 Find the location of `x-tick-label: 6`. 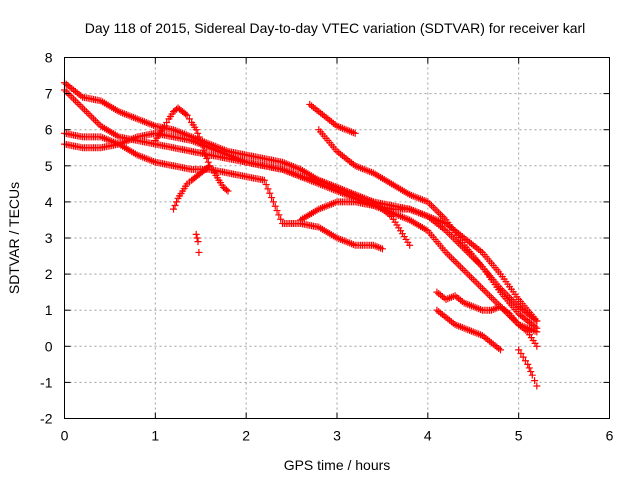

x-tick-label: 6 is located at coordinates (610, 436).